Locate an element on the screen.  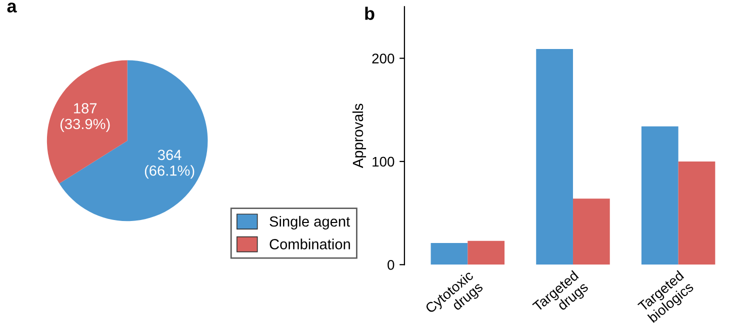
y-tick-label: 0 is located at coordinates (391, 265).